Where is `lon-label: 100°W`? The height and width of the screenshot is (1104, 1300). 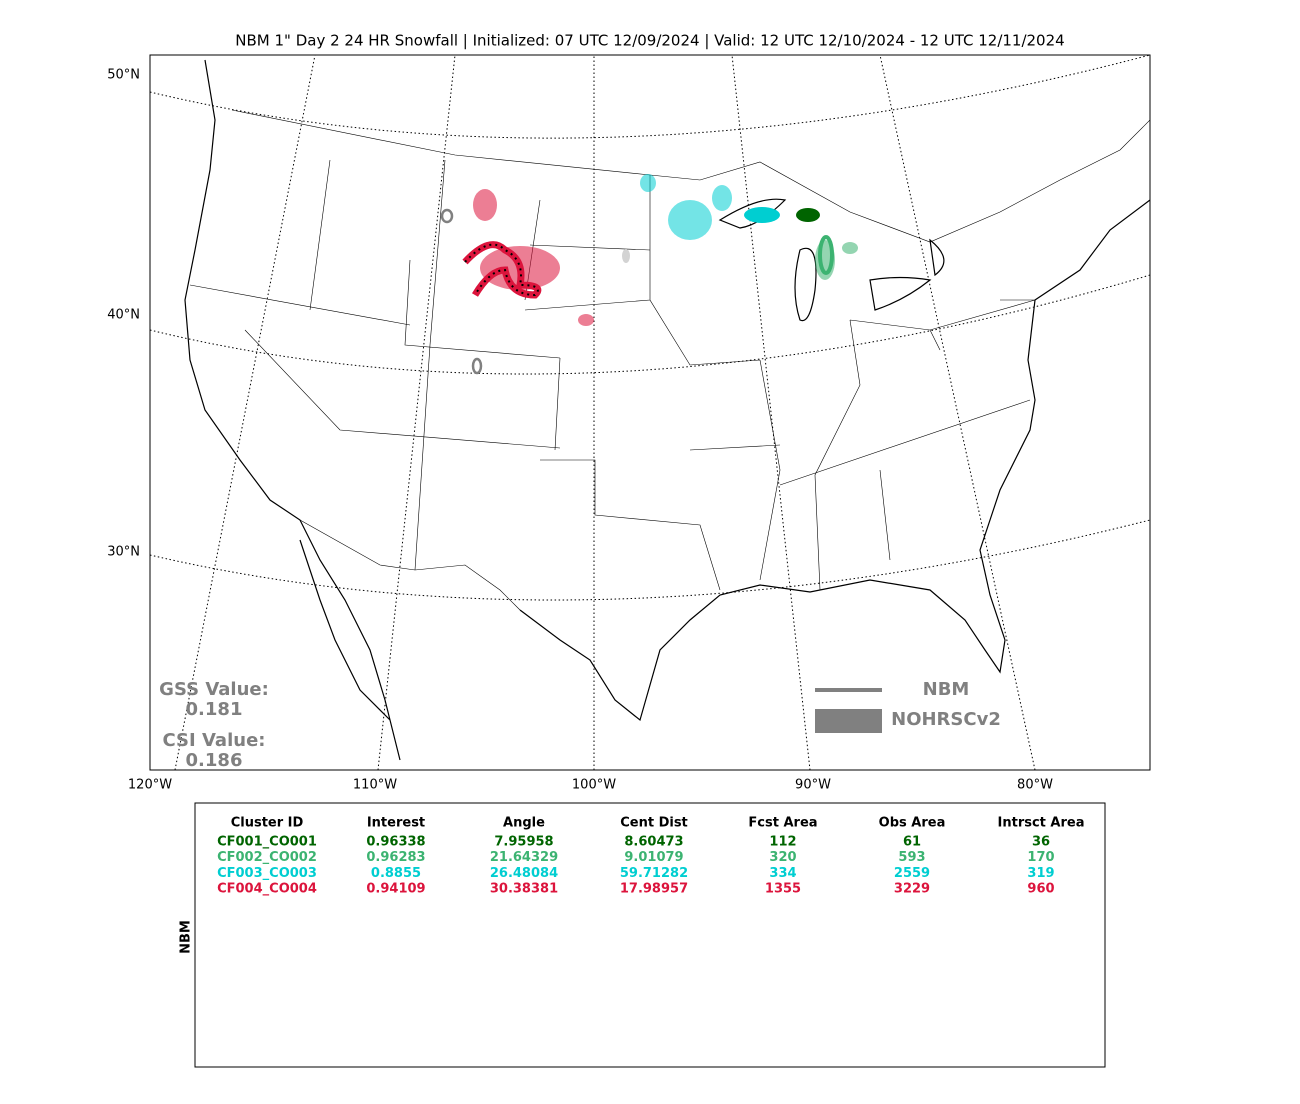
lon-label: 100°W is located at coordinates (594, 785).